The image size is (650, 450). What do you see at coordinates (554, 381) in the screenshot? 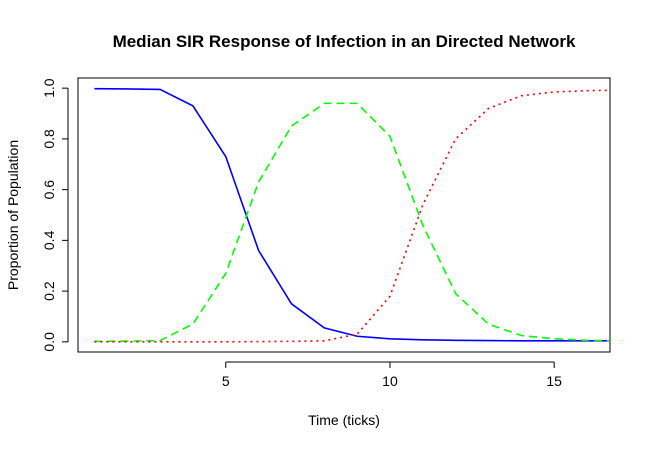
I see `x-tick-label: 15` at bounding box center [554, 381].